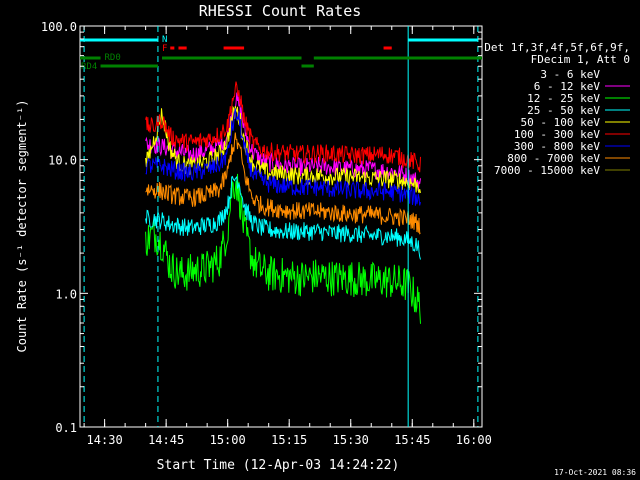 The image size is (640, 480). I want to click on flag-label-f: F, so click(164, 49).